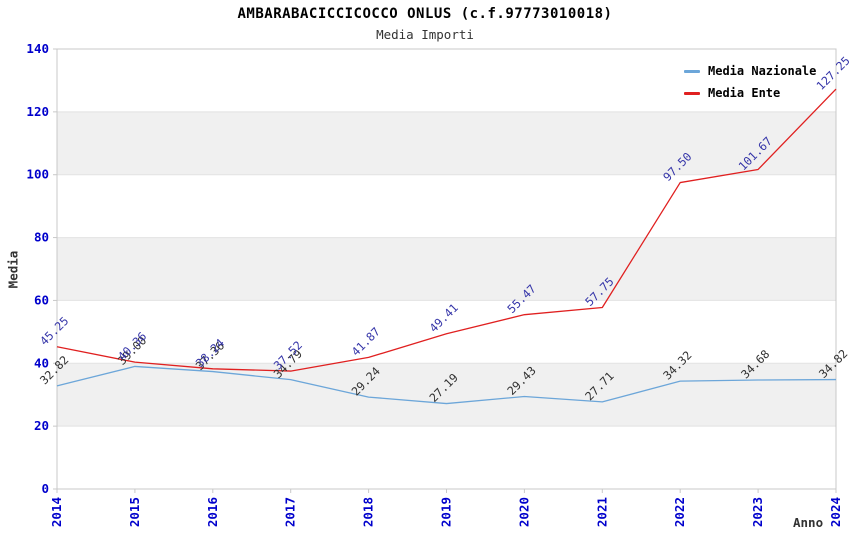 The image size is (850, 550). Describe the element at coordinates (808, 522) in the screenshot. I see `x-axis-title: Anno` at that location.